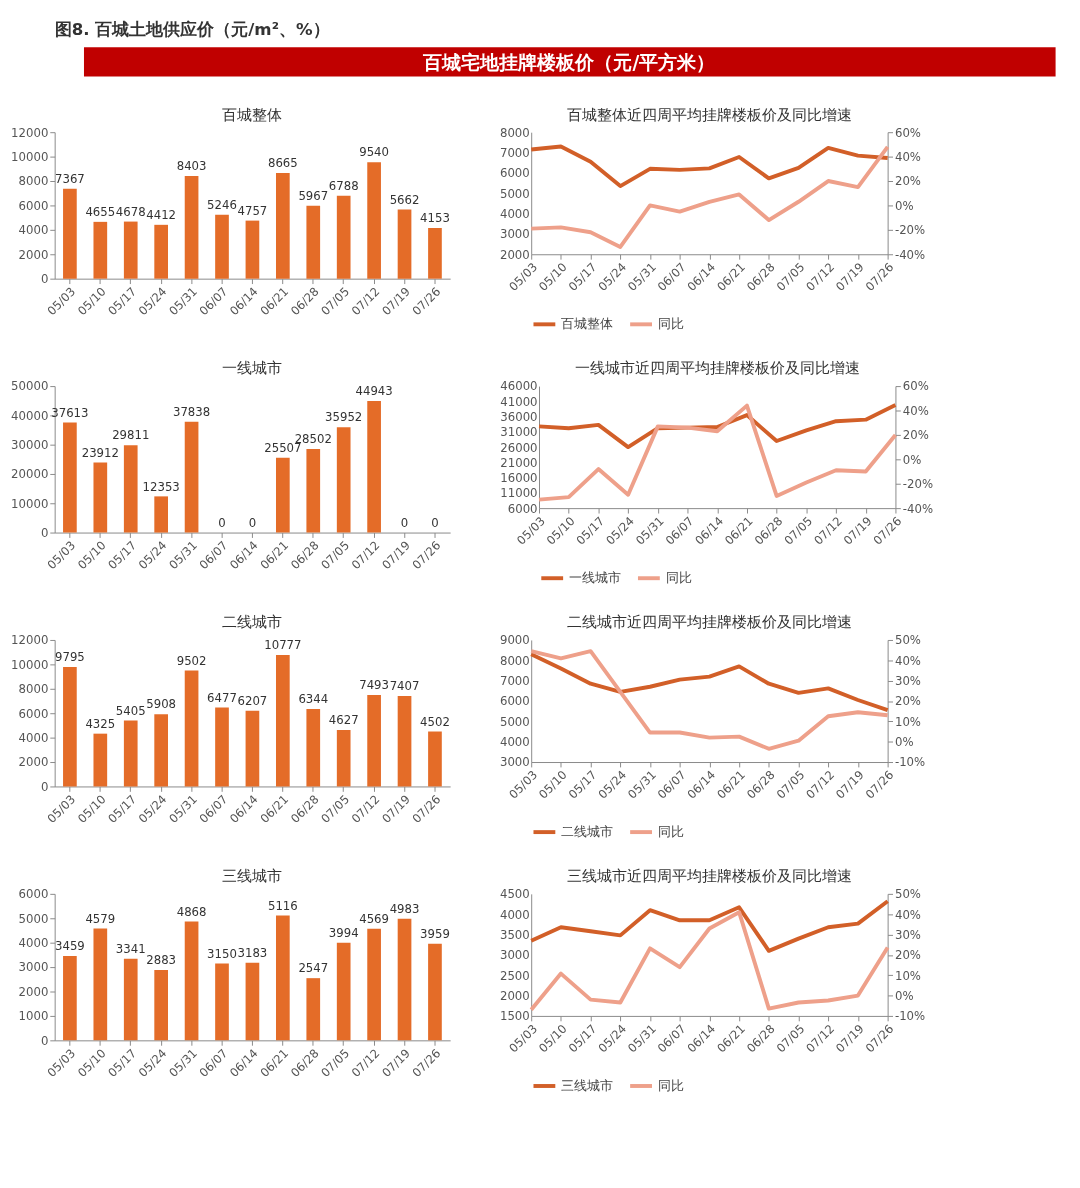  What do you see at coordinates (404, 199) in the screenshot?
I see `data-label: 5662` at bounding box center [404, 199].